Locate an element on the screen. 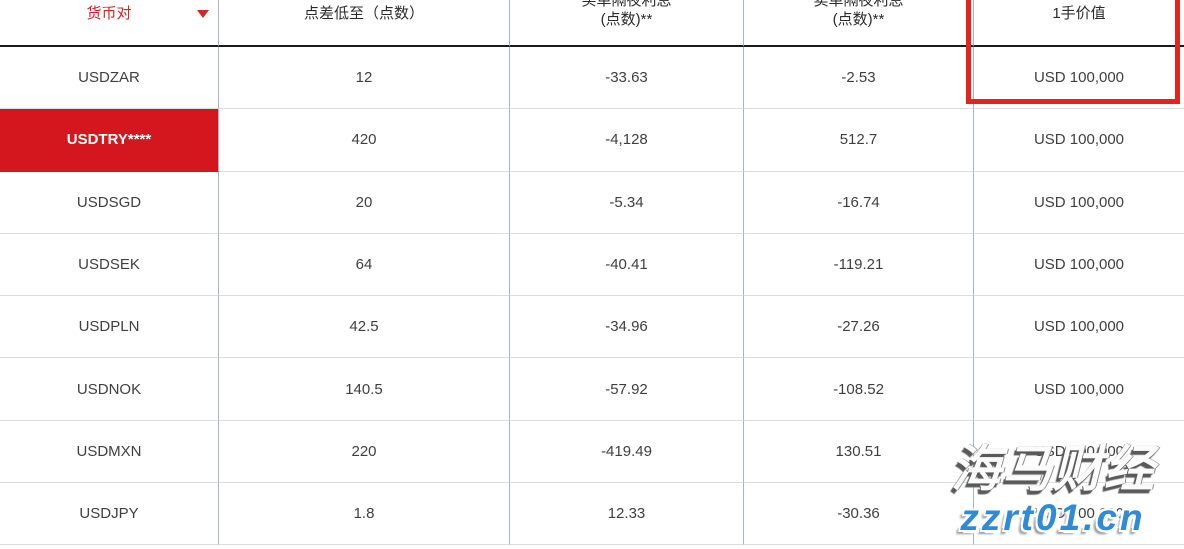 This screenshot has width=1184, height=549. cell-sell-swap: -2.53 is located at coordinates (859, 78).